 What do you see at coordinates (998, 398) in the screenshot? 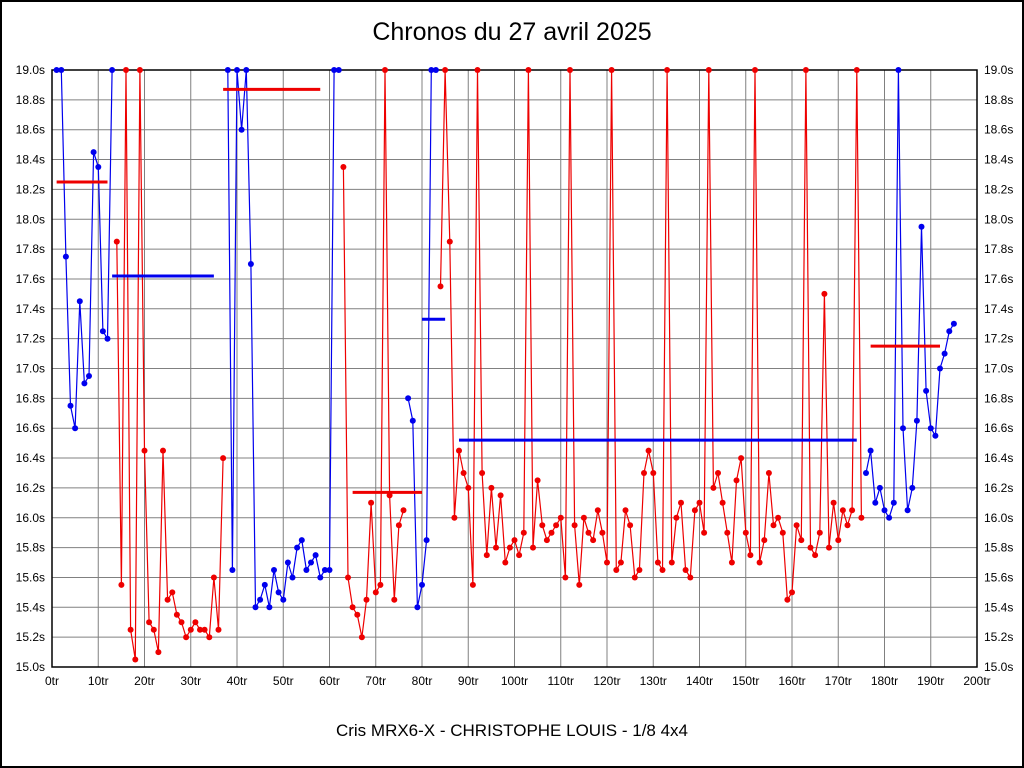
I see `y-tick-label-right: 16.8s` at bounding box center [998, 398].